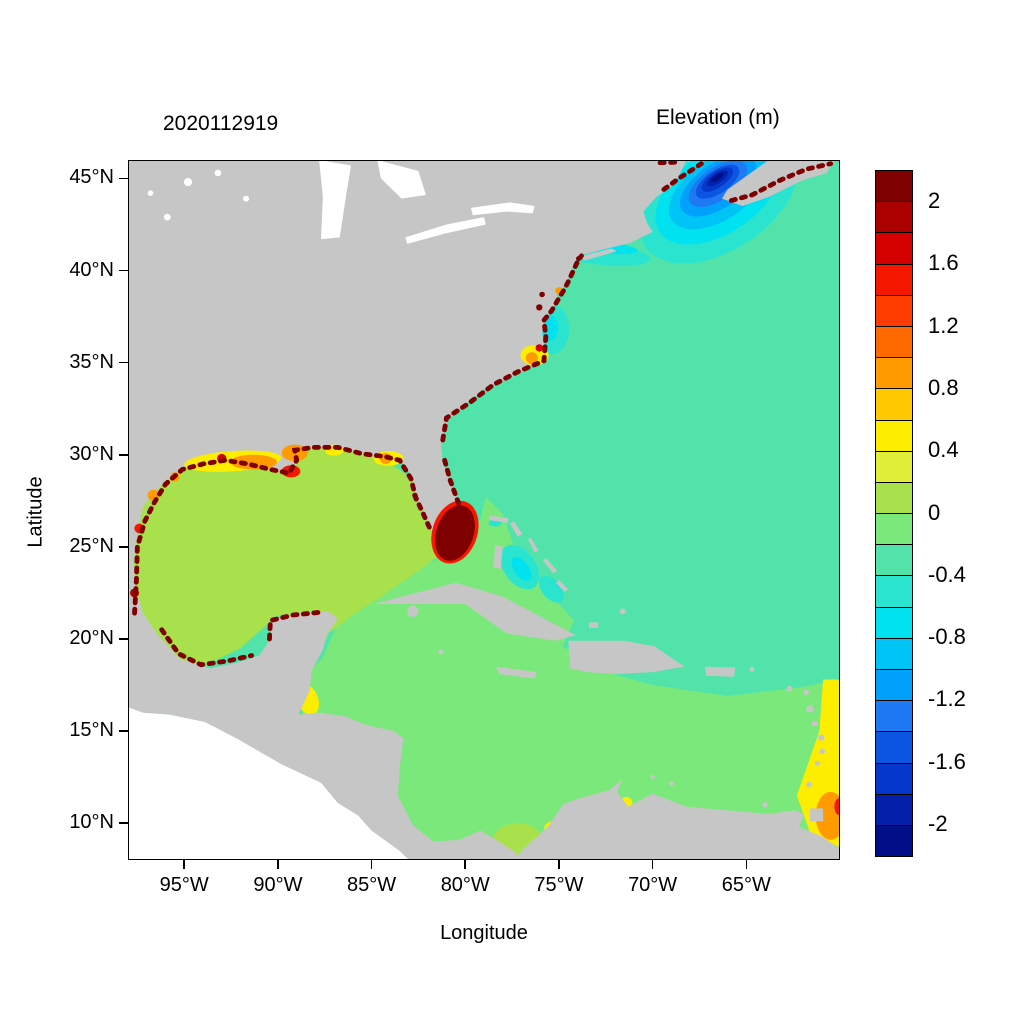 This screenshot has height=1024, width=1024. I want to click on x-tick-label: 75°W, so click(559, 885).